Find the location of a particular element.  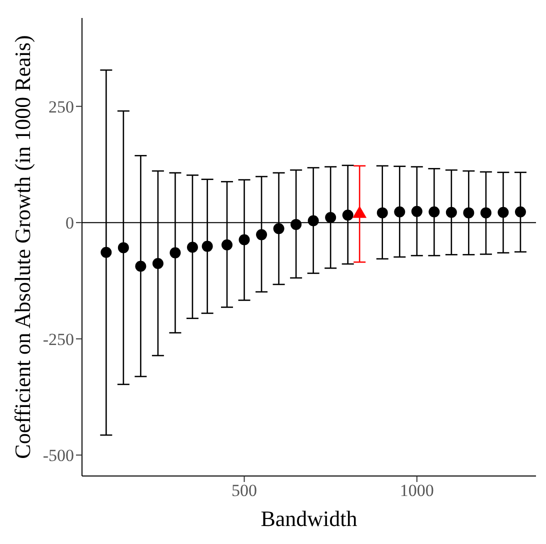

y-tick-label: -500 is located at coordinates (58, 456).